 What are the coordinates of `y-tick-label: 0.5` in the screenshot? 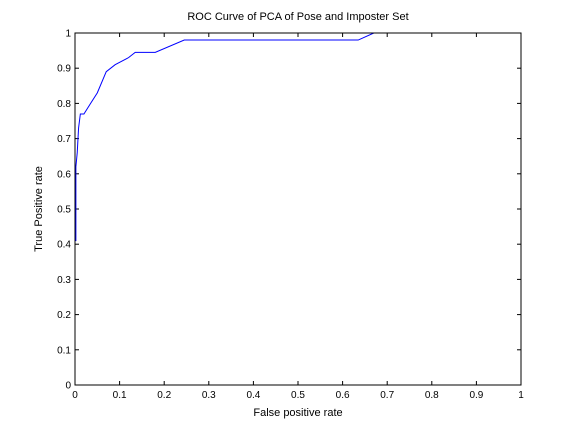 It's located at (64, 210).